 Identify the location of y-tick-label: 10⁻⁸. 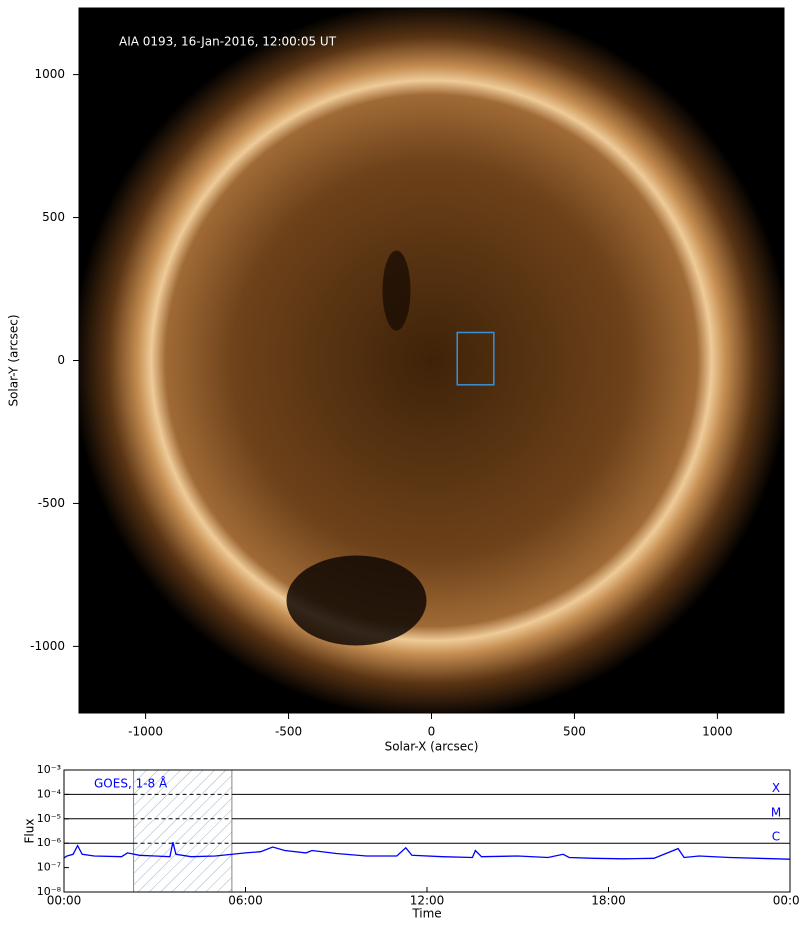
(49, 891).